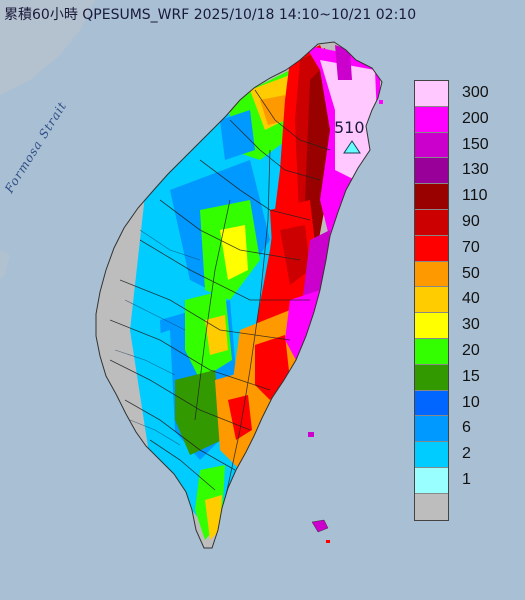 The image size is (525, 600). What do you see at coordinates (471, 350) in the screenshot?
I see `legend-label: 20` at bounding box center [471, 350].